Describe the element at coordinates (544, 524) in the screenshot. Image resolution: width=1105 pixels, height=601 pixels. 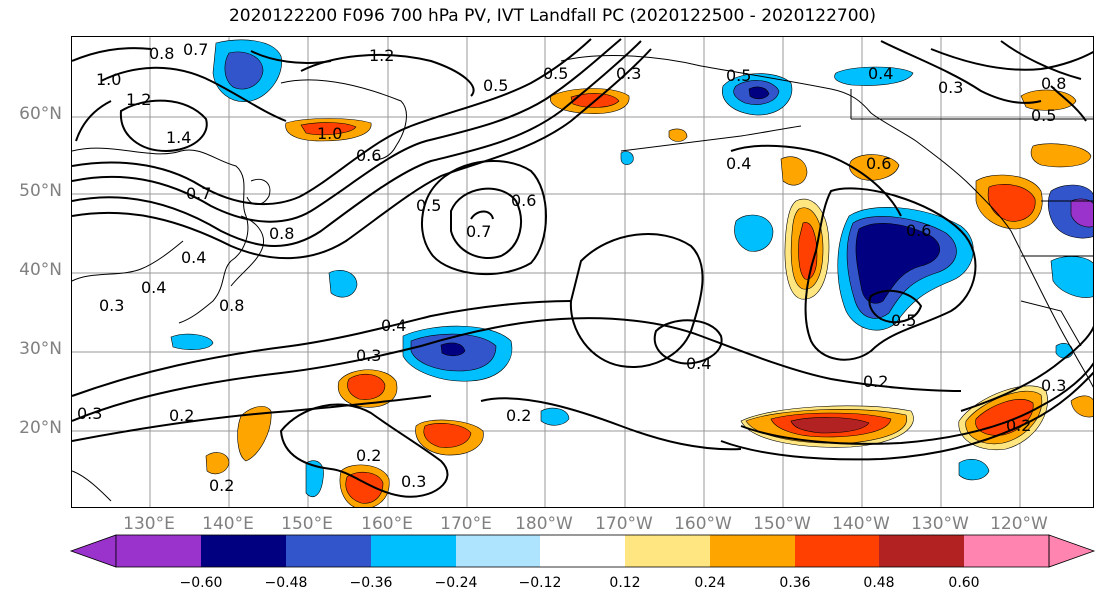
I see `lon-label-180w: 180°W` at that location.